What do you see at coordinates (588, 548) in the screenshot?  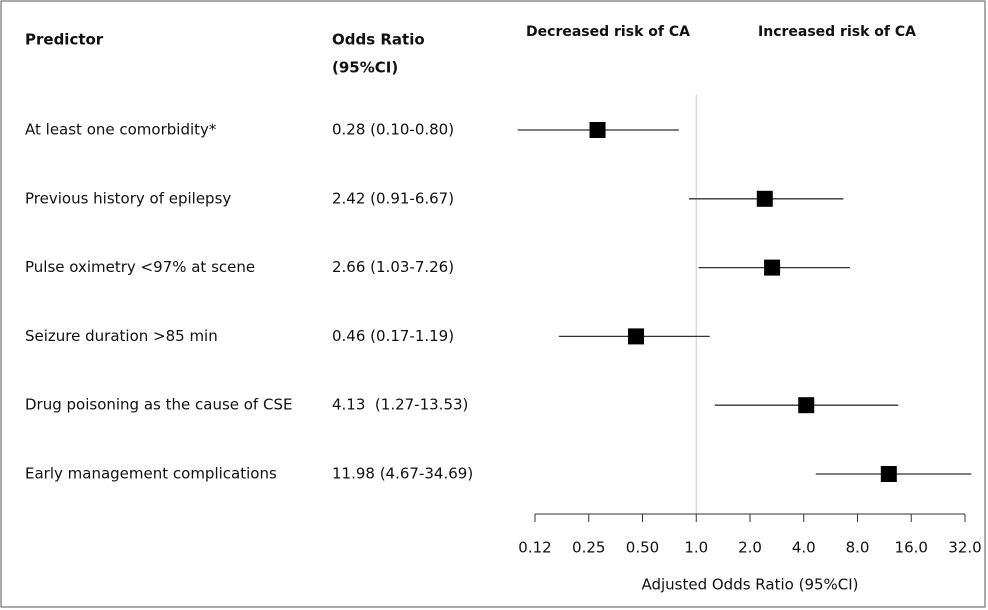 I see `x-tick-label: 0.25` at bounding box center [588, 548].